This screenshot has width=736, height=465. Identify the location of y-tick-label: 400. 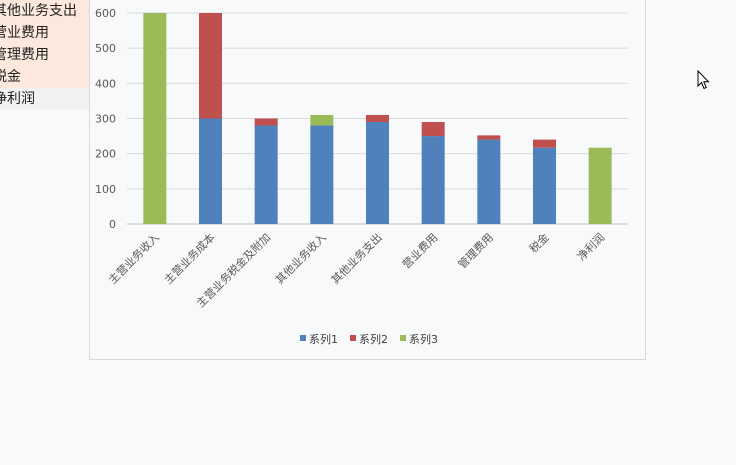
(105, 83).